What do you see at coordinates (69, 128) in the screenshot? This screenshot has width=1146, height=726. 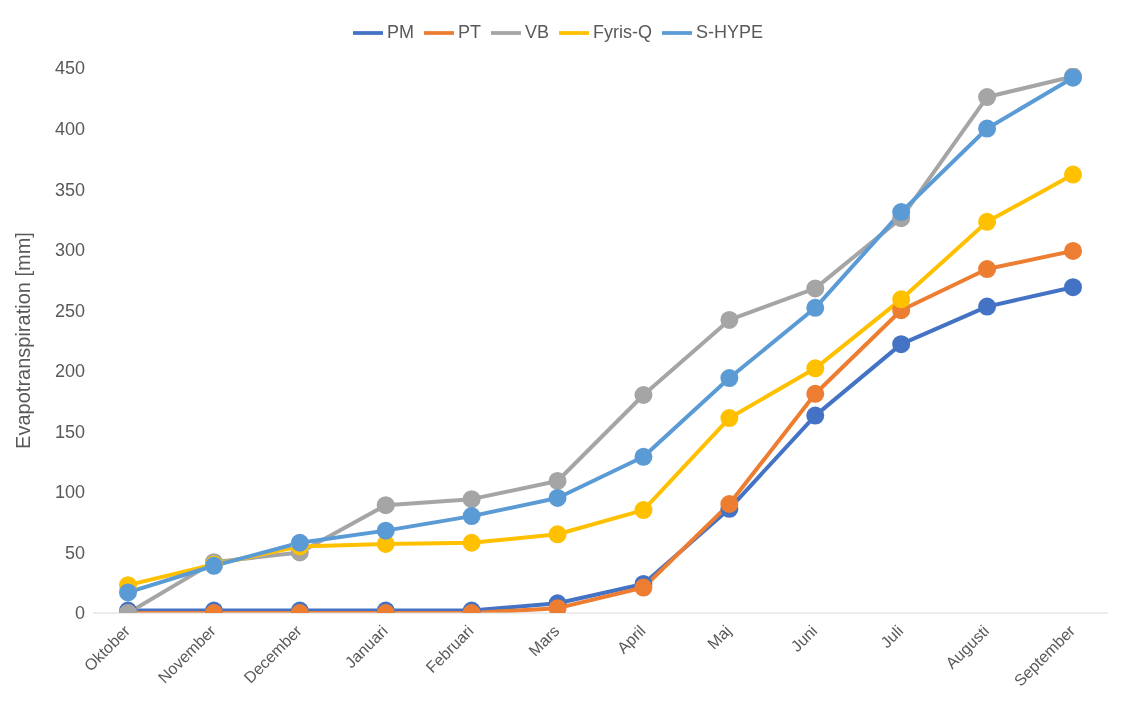 I see `y-tick-label: 400` at bounding box center [69, 128].